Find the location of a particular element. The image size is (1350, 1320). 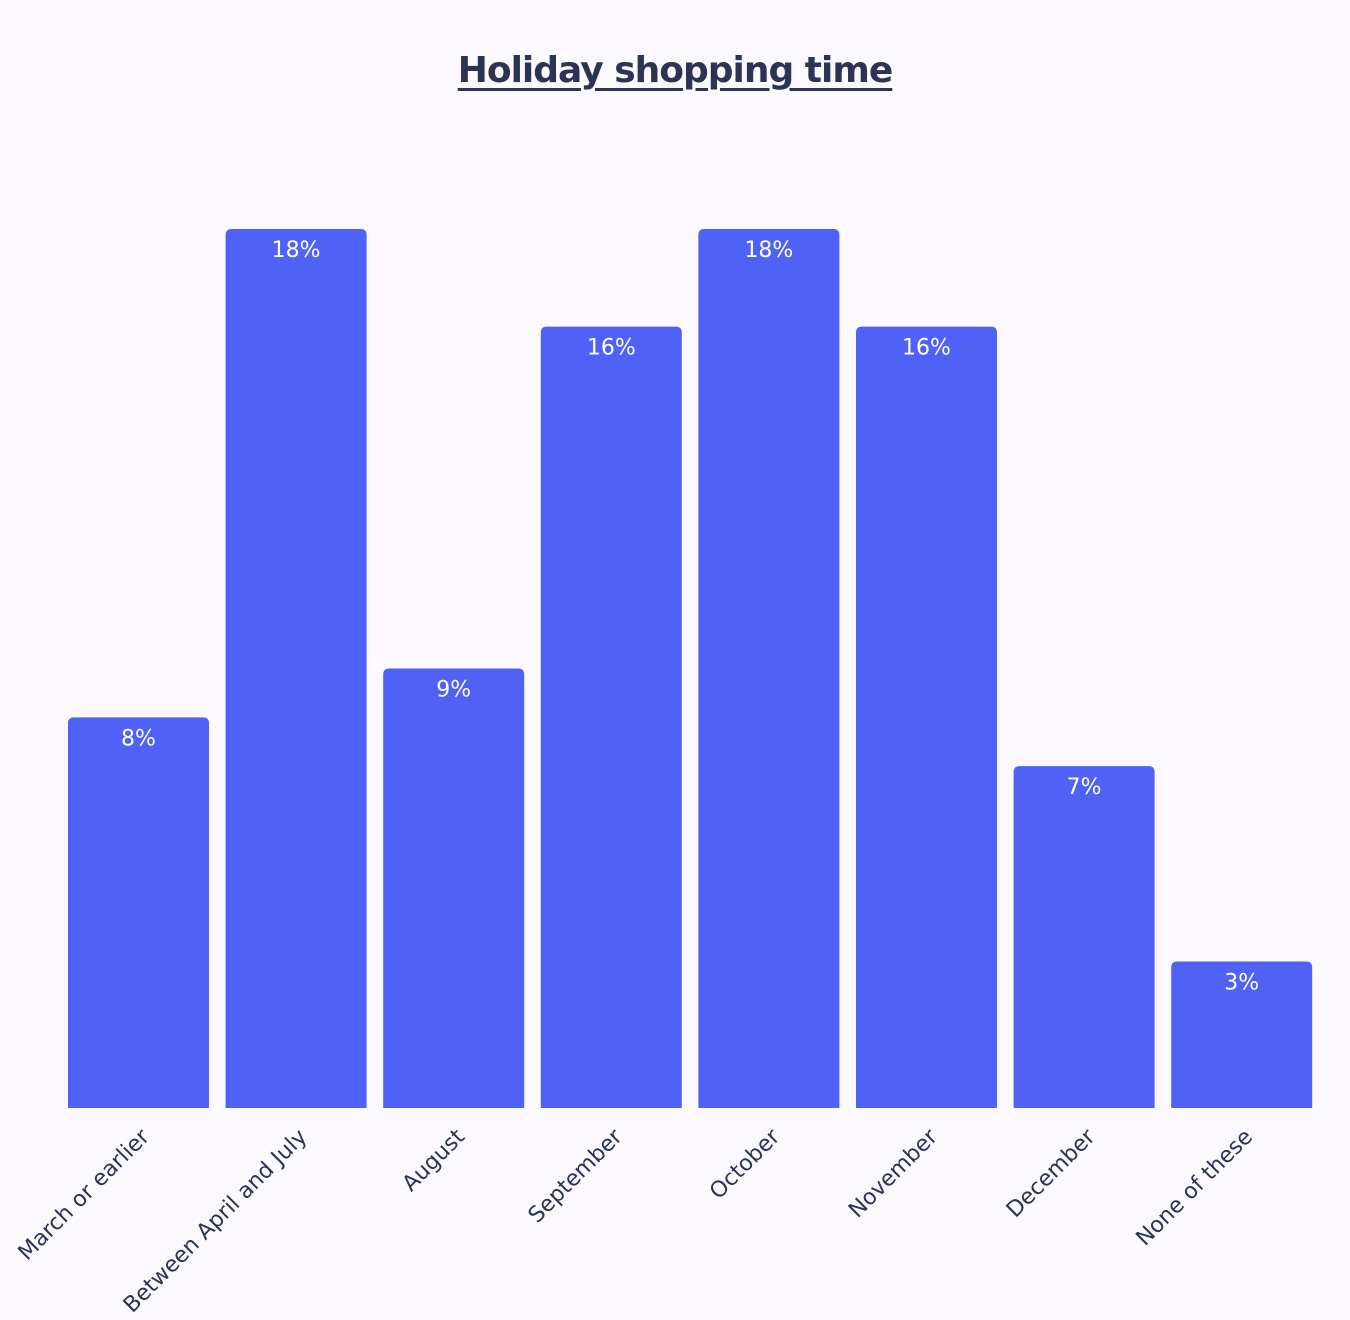

x-tick-label: Between April and July is located at coordinates (215, 1221).